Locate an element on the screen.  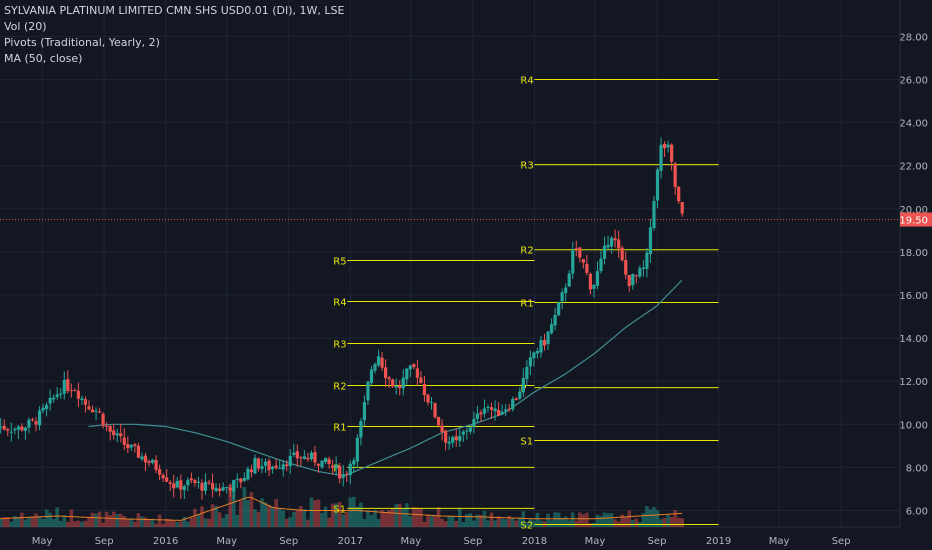
pivot-label: R3 is located at coordinates (526, 166).